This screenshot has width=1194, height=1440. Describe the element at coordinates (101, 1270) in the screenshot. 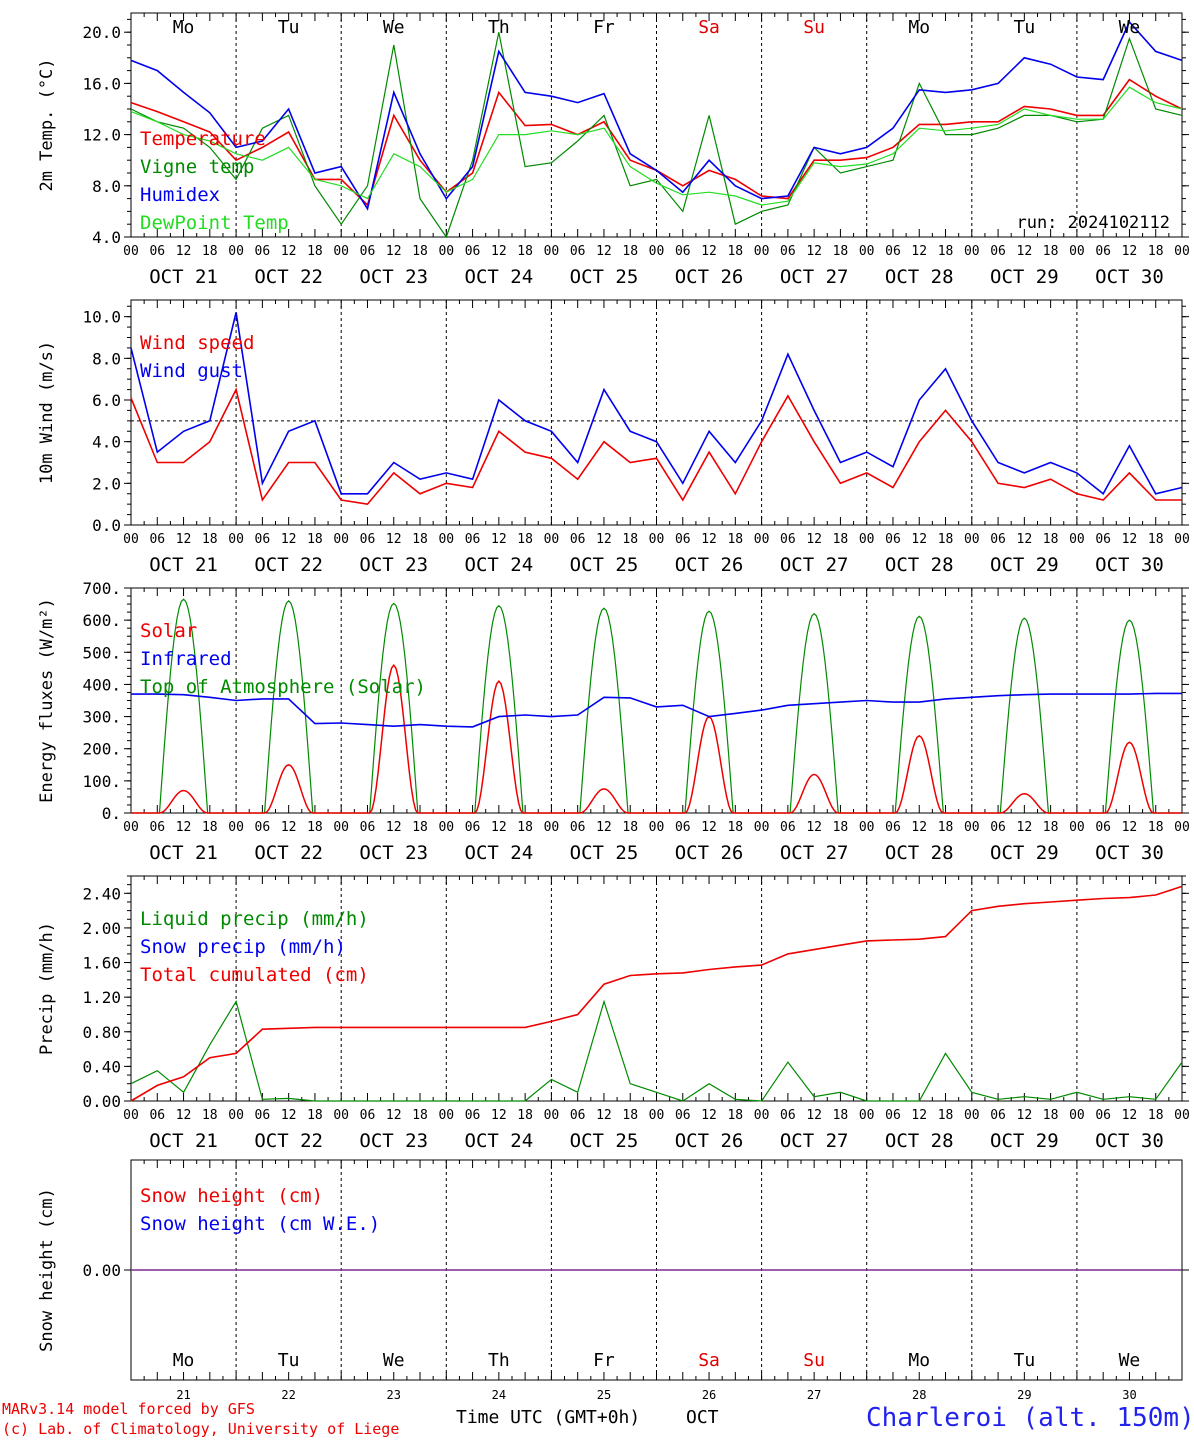

I see `y-tick-label: 0.00` at that location.